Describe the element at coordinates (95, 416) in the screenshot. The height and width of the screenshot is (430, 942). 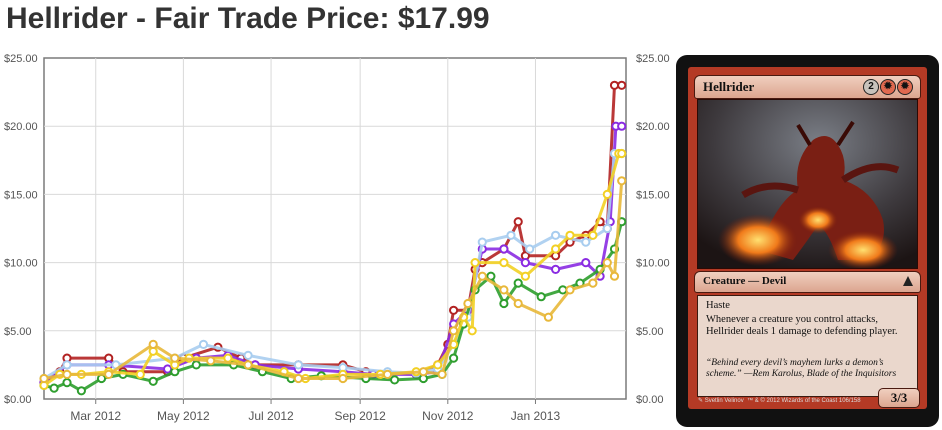
I see `x-tick-label: Mar 2012` at that location.